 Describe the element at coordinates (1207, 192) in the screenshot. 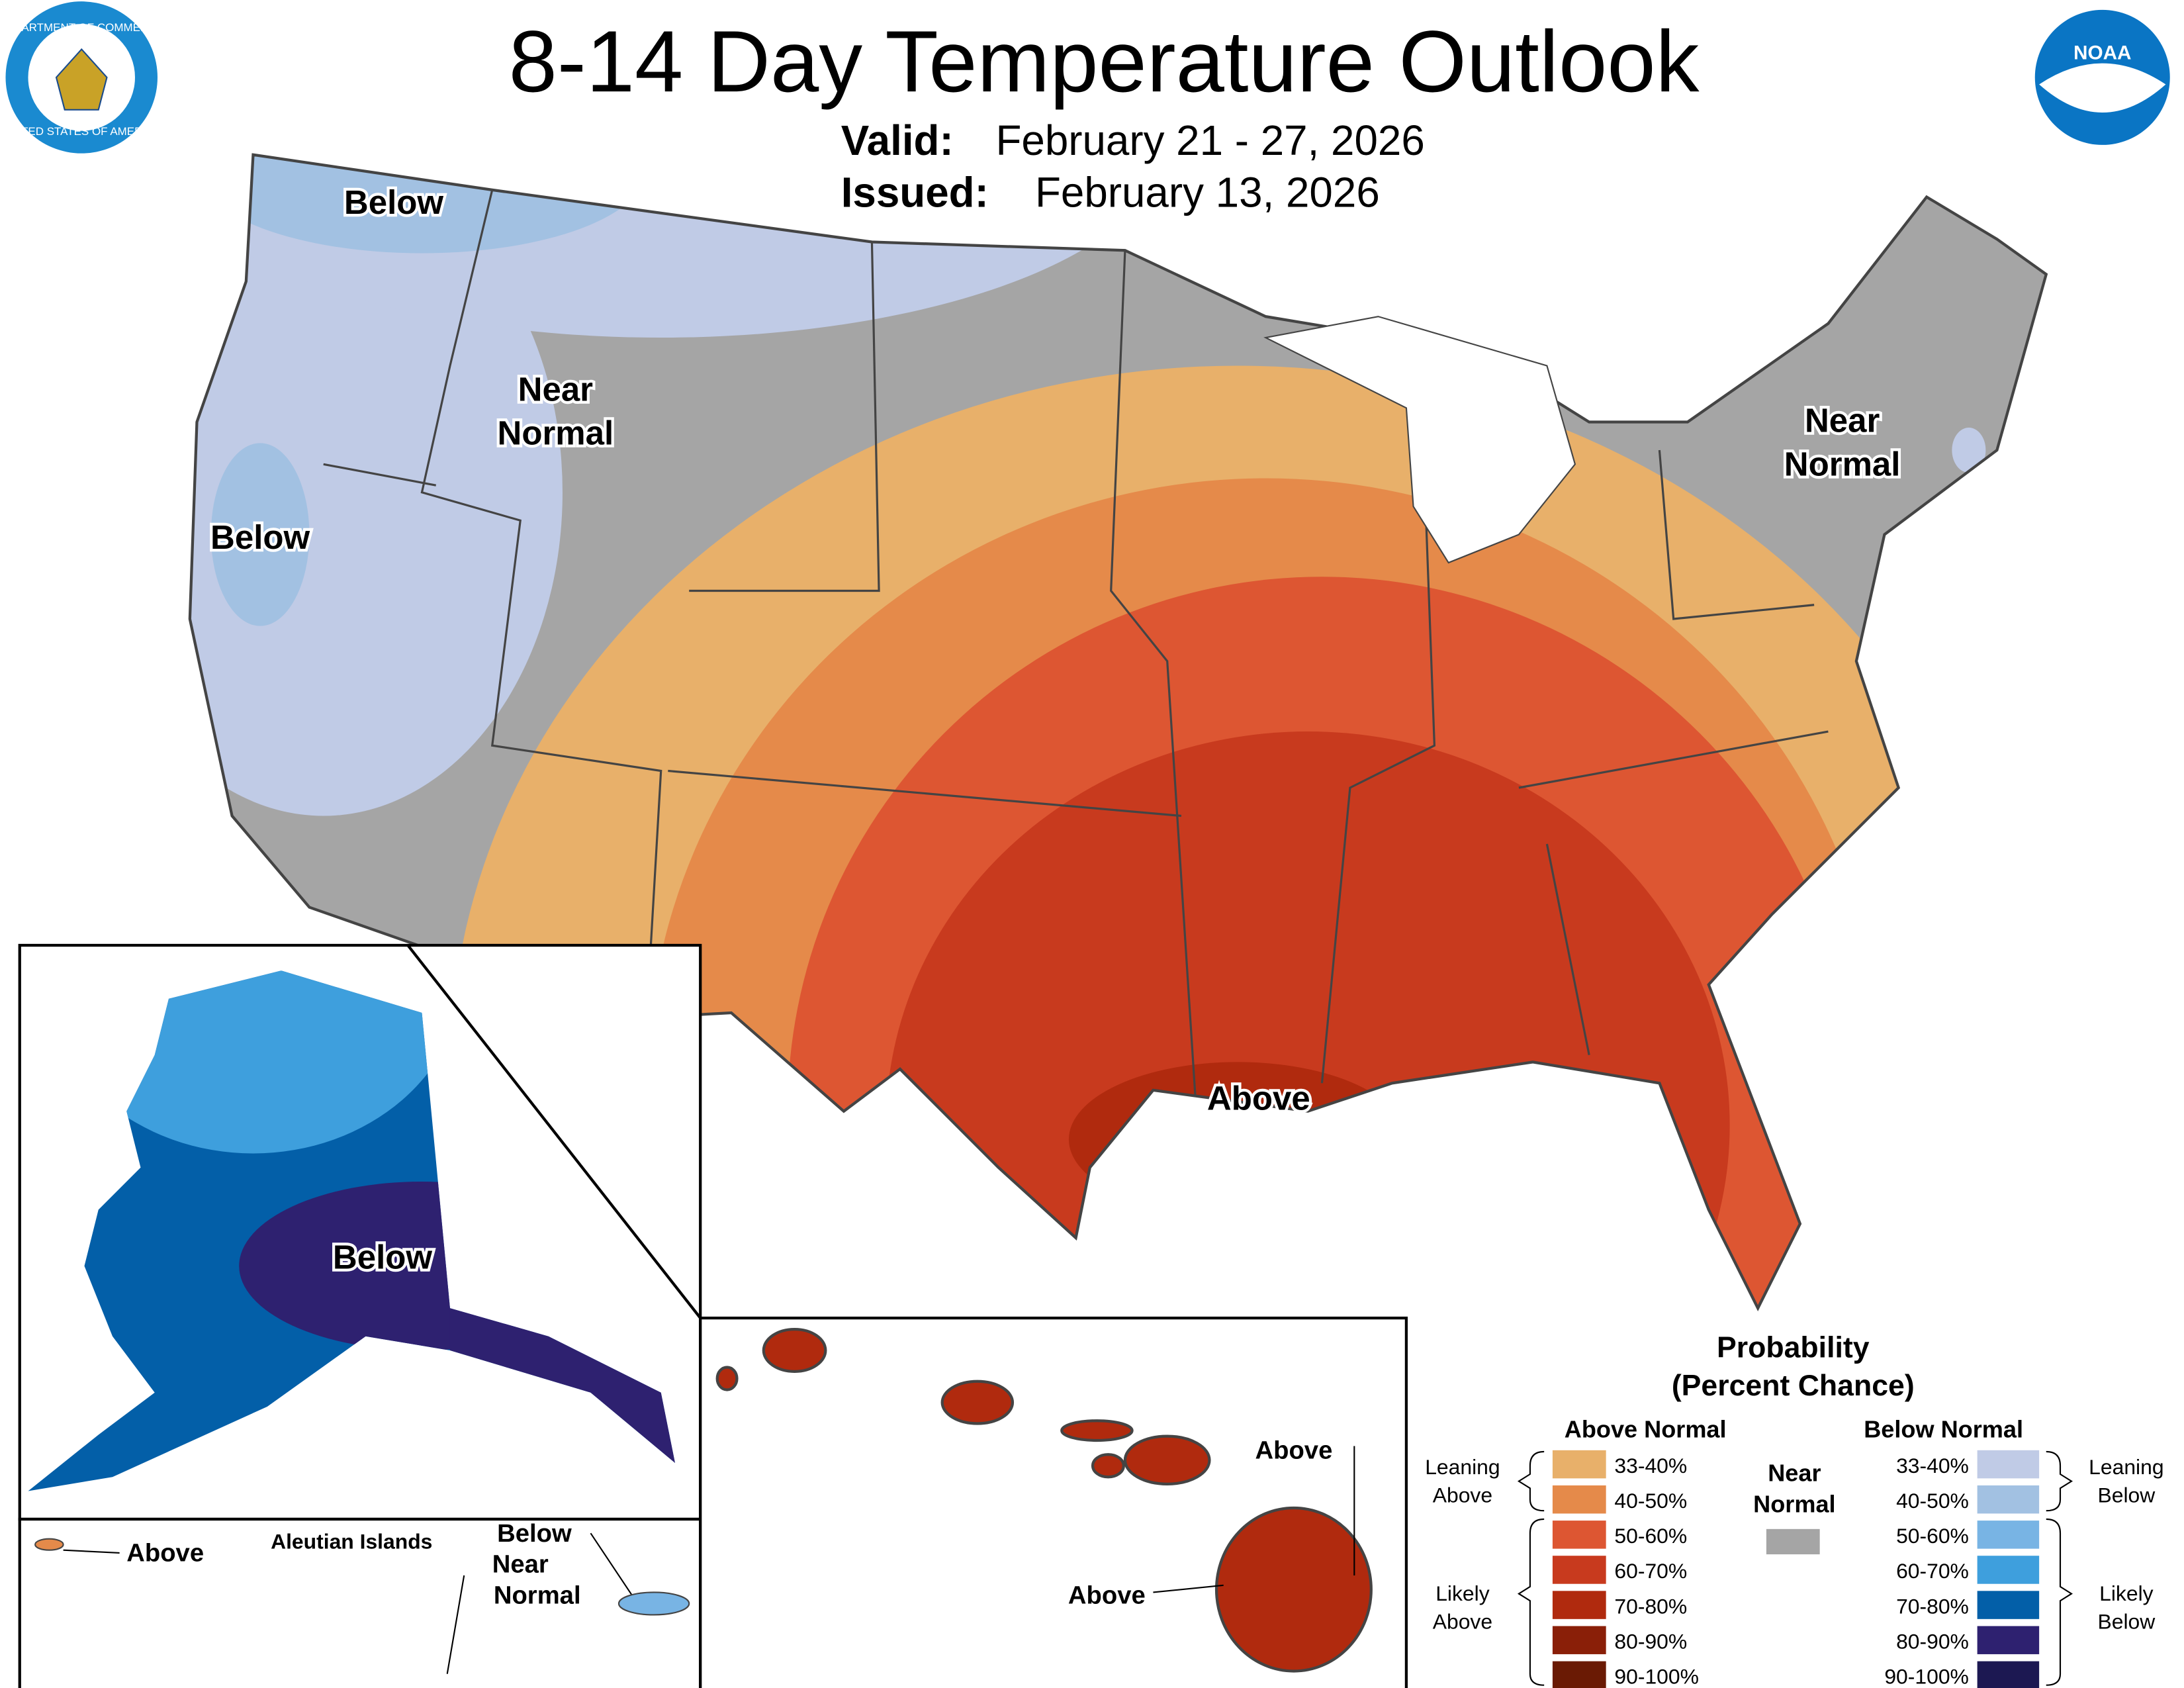

I see `issued-value: February 13, 2026` at that location.